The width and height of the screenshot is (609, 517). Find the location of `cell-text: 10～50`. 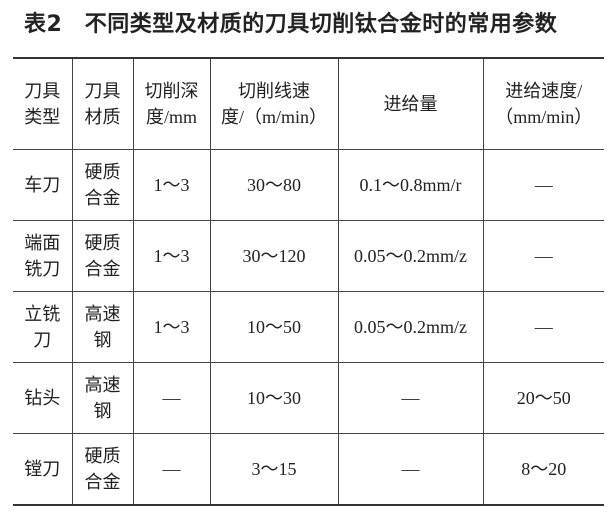

cell-text: 10～50 is located at coordinates (274, 327).